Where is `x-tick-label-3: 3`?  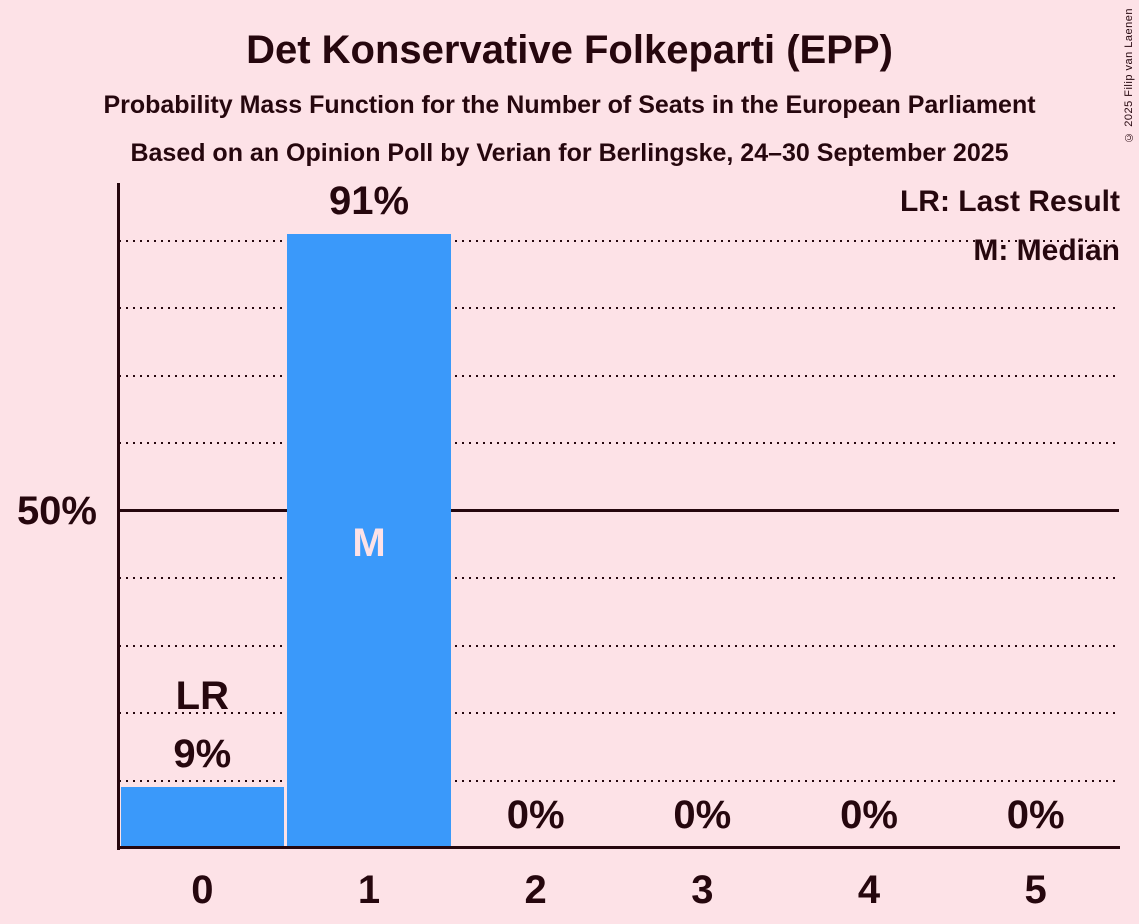
x-tick-label-3: 3 is located at coordinates (702, 890).